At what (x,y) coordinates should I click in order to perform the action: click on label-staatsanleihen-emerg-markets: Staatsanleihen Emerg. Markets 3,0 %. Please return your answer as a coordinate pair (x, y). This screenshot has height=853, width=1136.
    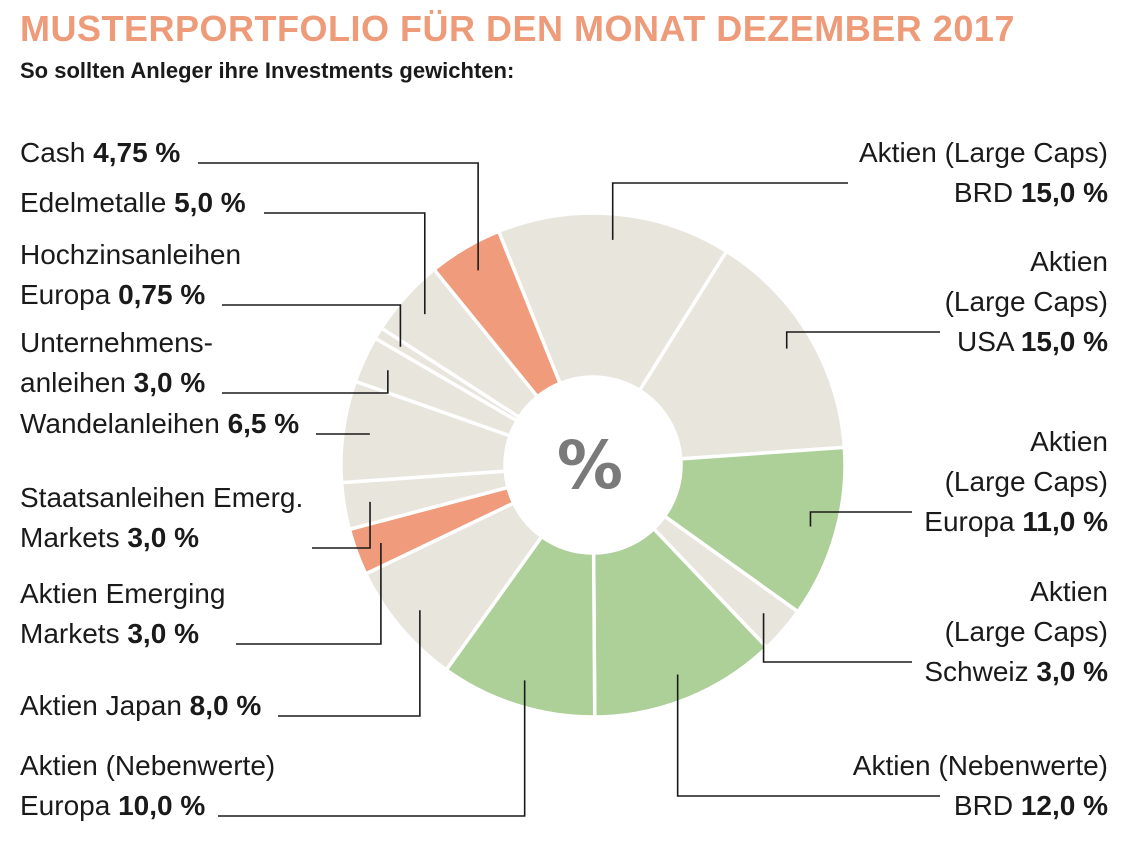
    Looking at the image, I should click on (161, 518).